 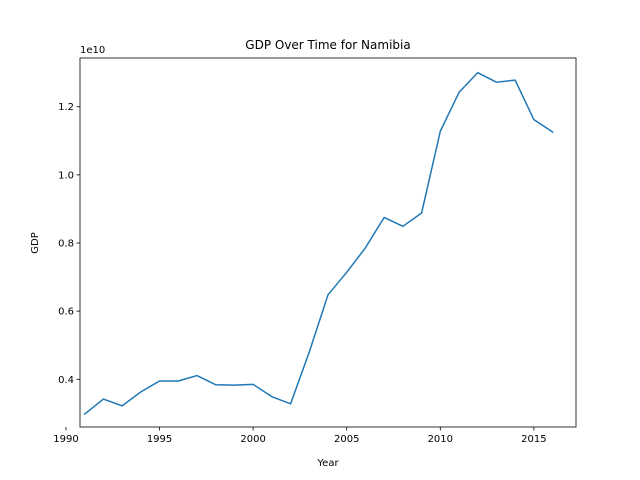 I want to click on x-tick-label: 1990, so click(x=65, y=439).